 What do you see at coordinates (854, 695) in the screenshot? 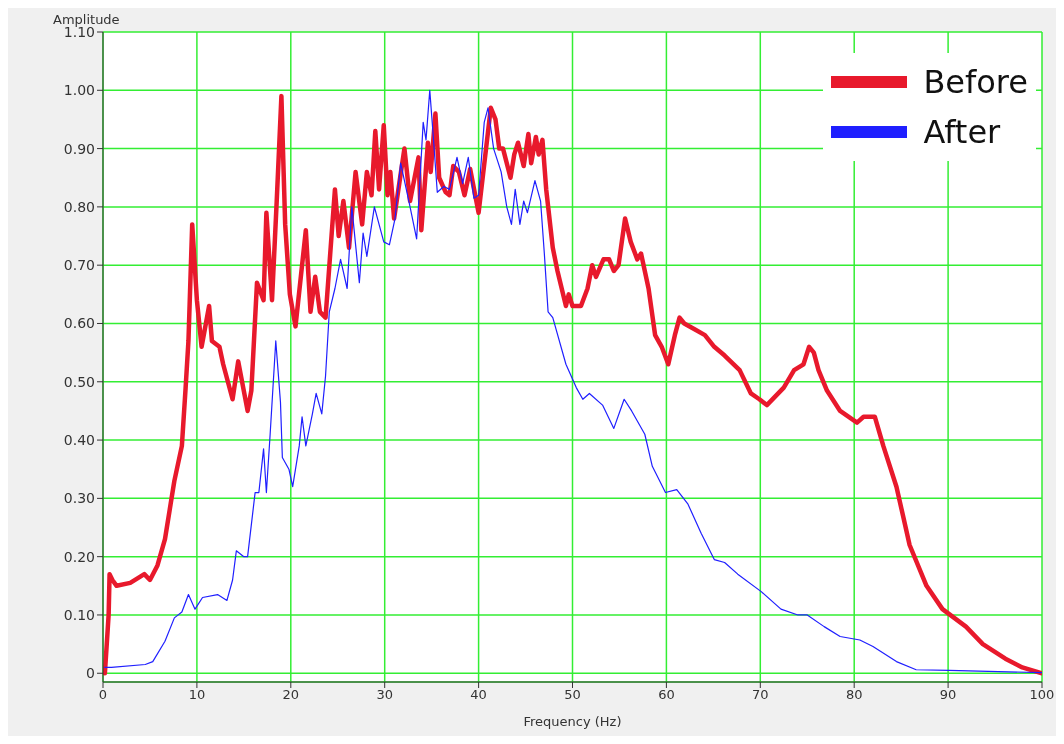
I see `x-tick-label: 80` at bounding box center [854, 695].